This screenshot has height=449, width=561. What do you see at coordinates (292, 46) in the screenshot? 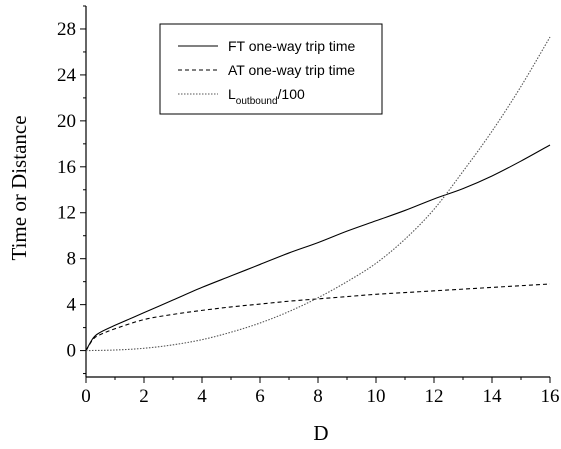
I see `legend-label-1: FT one-way trip time` at bounding box center [292, 46].